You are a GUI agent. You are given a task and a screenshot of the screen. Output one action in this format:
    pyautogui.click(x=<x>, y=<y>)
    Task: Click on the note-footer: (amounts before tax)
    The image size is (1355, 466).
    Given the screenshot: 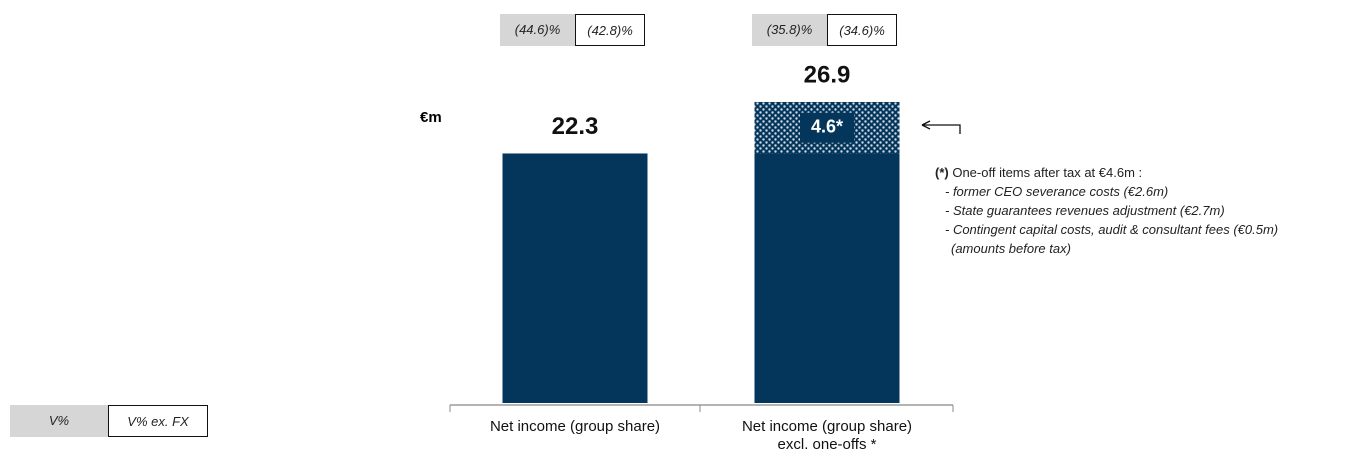 What is the action you would take?
    pyautogui.click(x=1011, y=248)
    